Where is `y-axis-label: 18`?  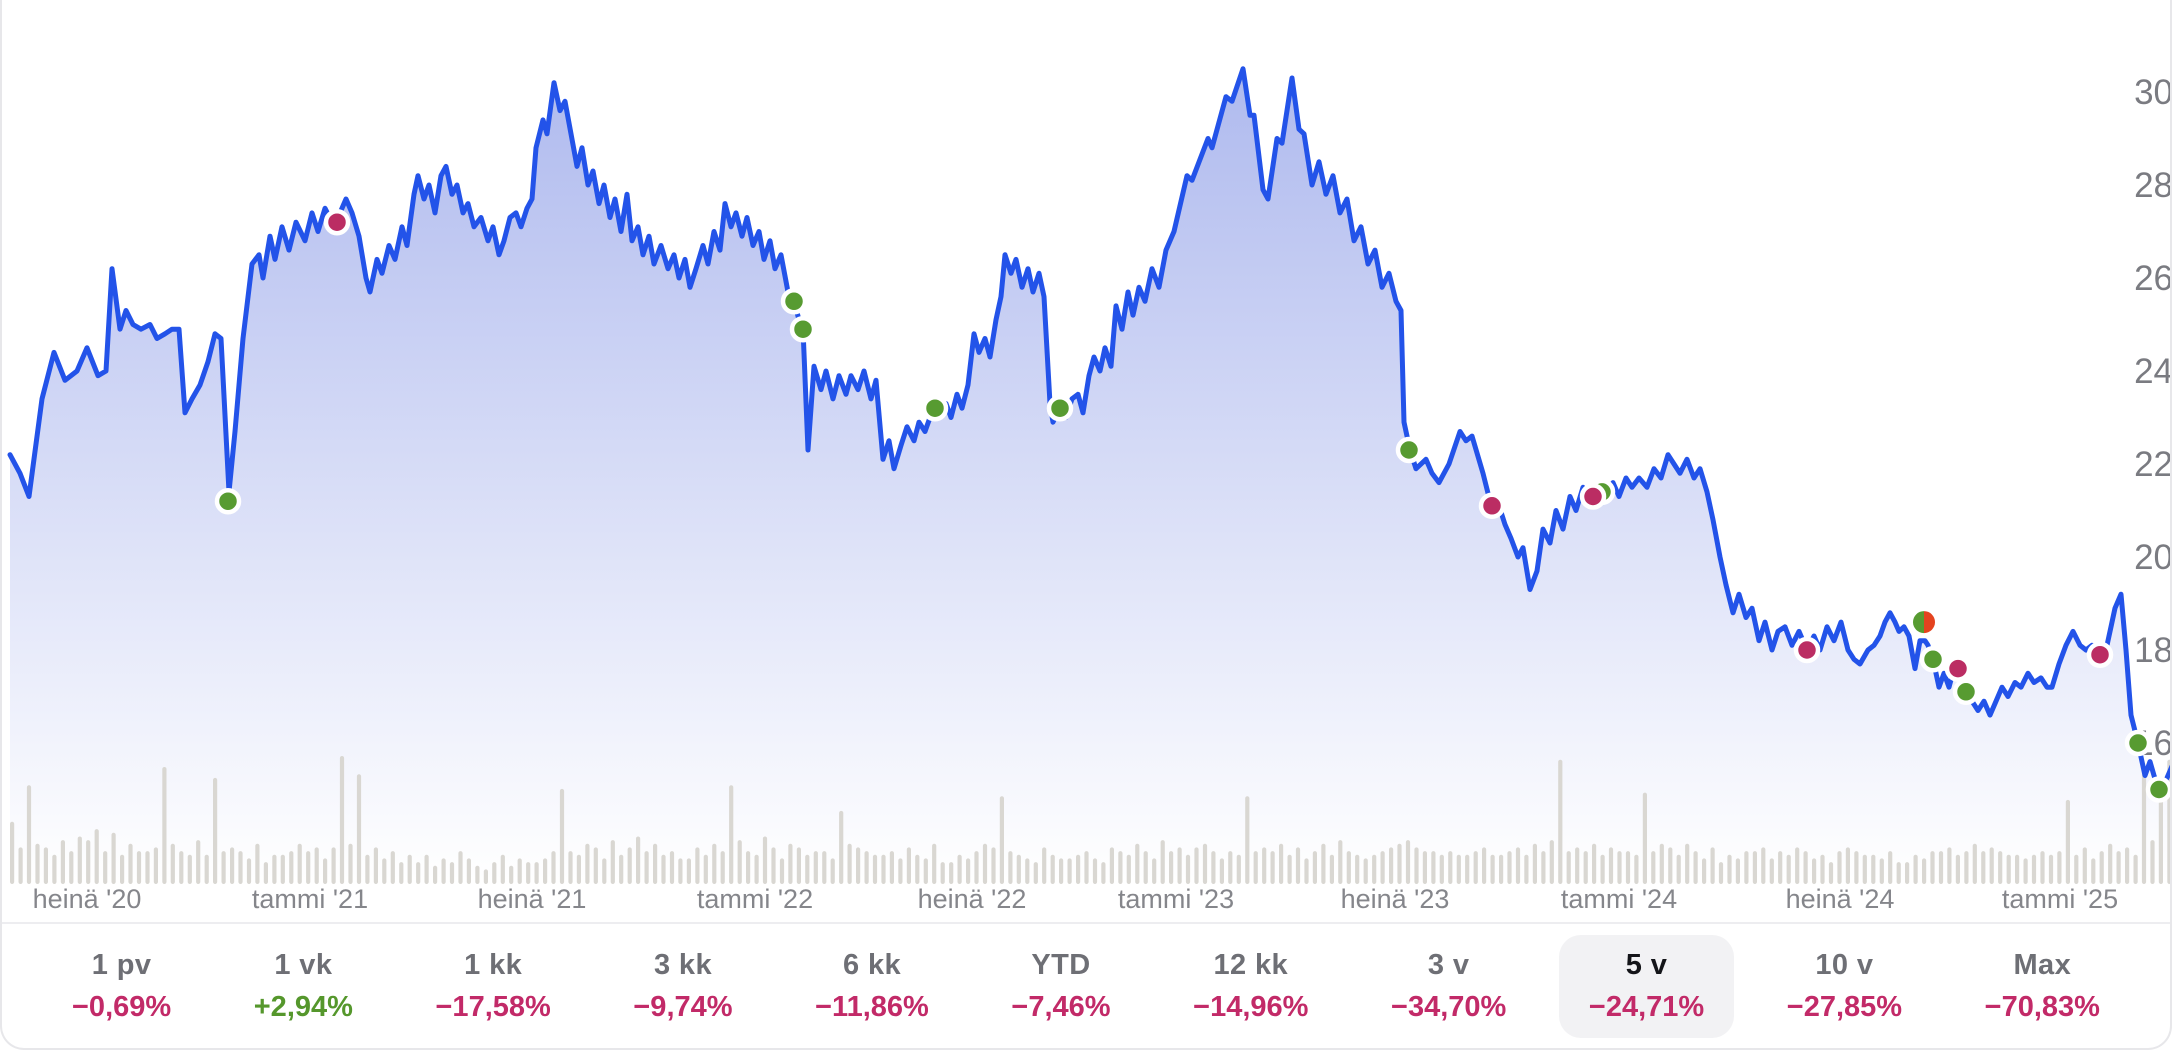 y-axis-label: 18 is located at coordinates (2153, 650).